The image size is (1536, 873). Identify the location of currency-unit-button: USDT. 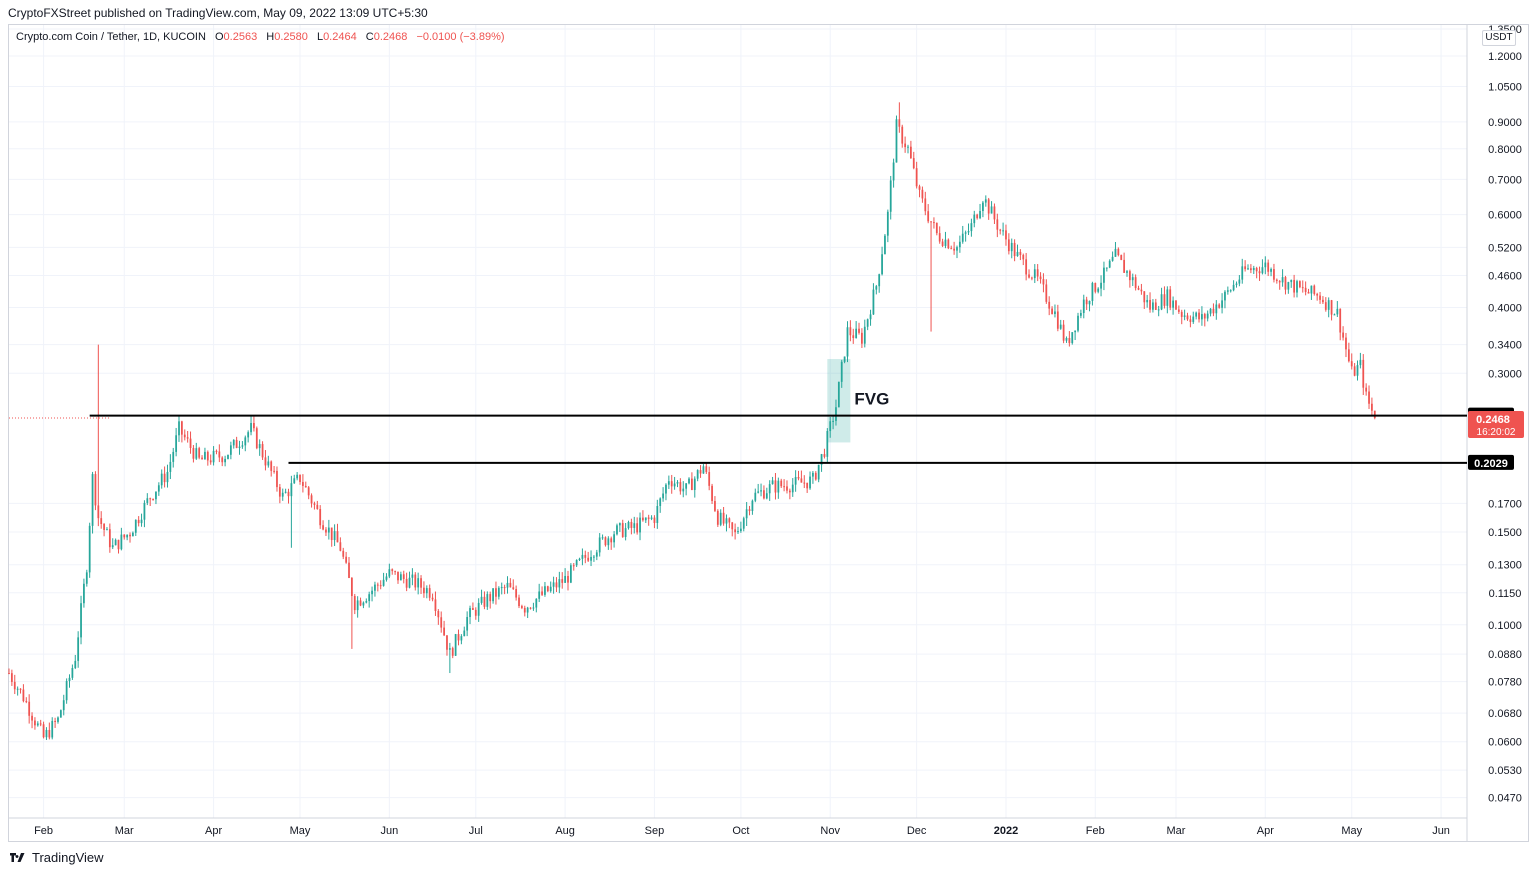
(1499, 38).